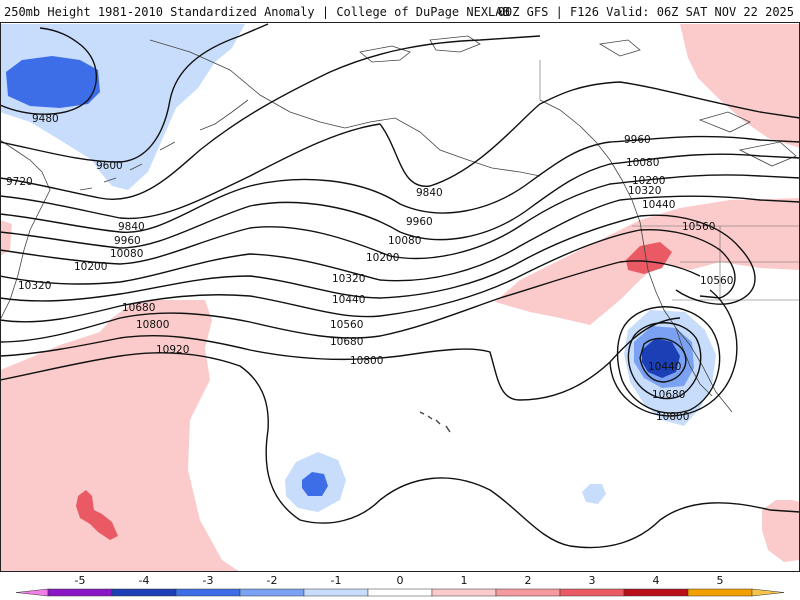 This screenshot has width=800, height=600. I want to click on negative-anomaly-small, so click(594, 494).